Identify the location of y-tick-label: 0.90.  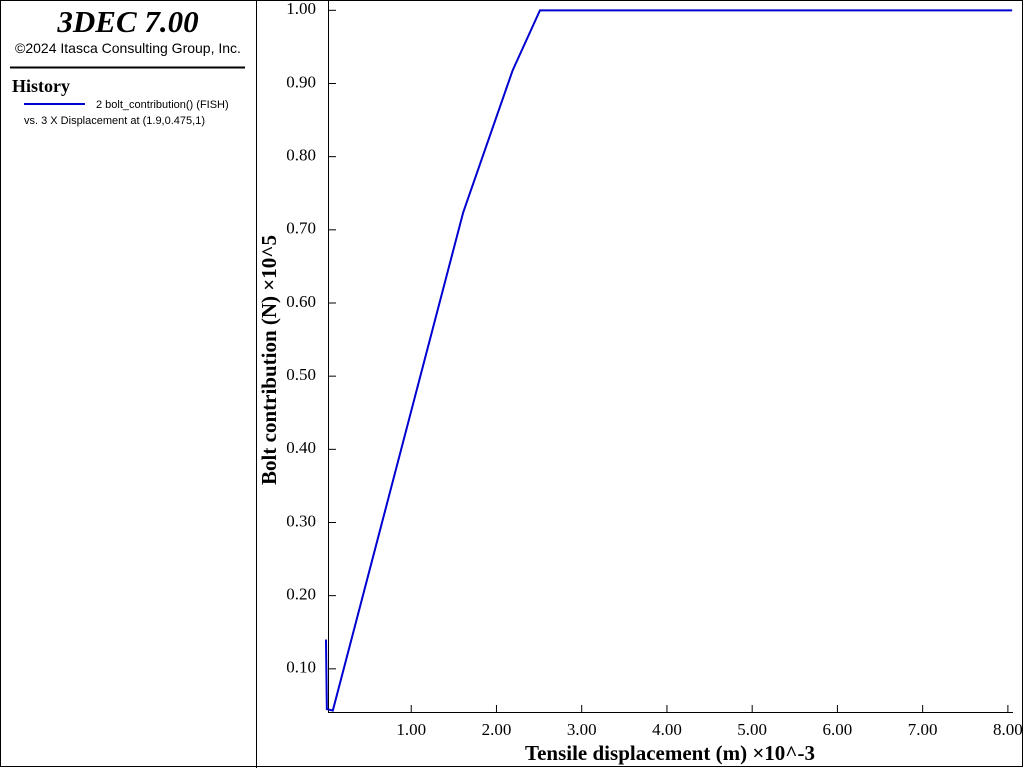
(301, 81).